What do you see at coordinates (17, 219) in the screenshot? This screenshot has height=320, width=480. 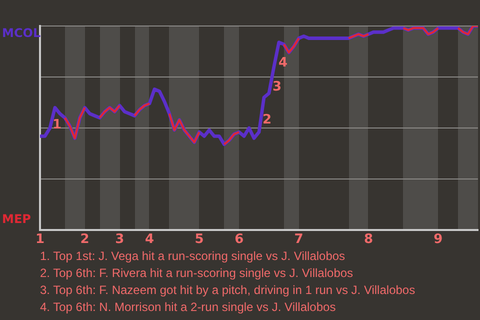 I see `text: MEP` at bounding box center [17, 219].